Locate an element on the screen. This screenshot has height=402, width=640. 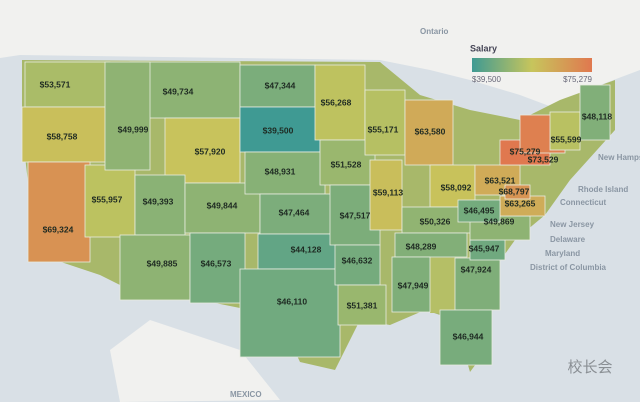
value-label: $59,113 is located at coordinates (388, 192).